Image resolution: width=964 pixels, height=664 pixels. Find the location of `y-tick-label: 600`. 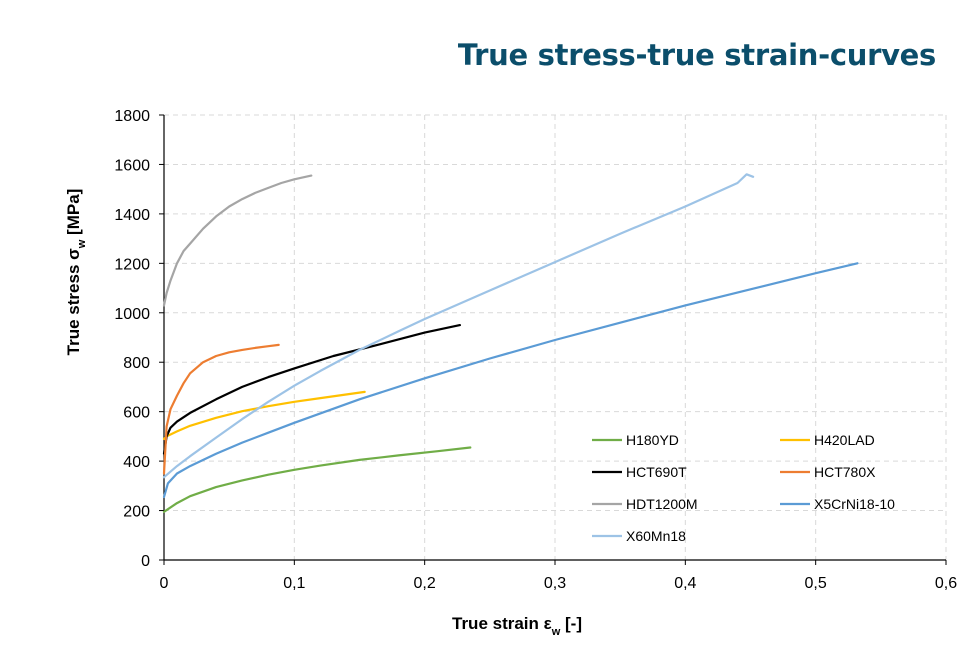

y-tick-label: 600 is located at coordinates (136, 413).